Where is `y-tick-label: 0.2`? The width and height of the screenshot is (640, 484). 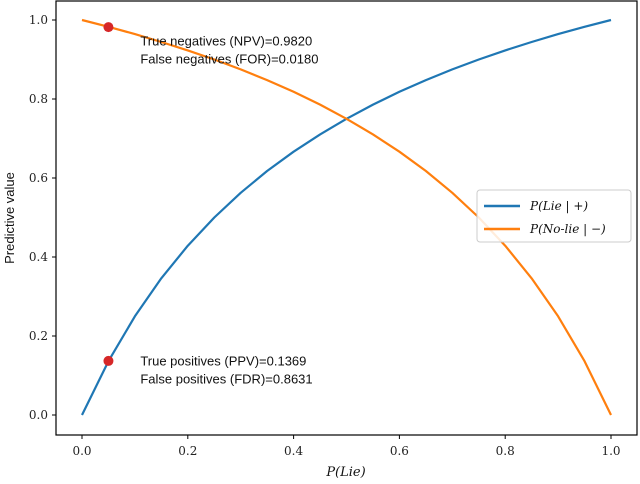 y-tick-label: 0.2 is located at coordinates (38, 336).